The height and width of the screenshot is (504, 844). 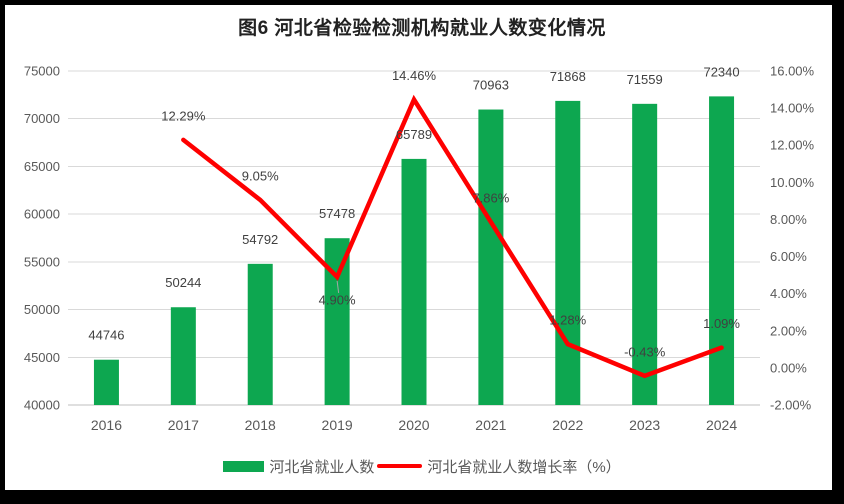 What do you see at coordinates (42, 357) in the screenshot?
I see `left-axis-tick-label: 45000` at bounding box center [42, 357].